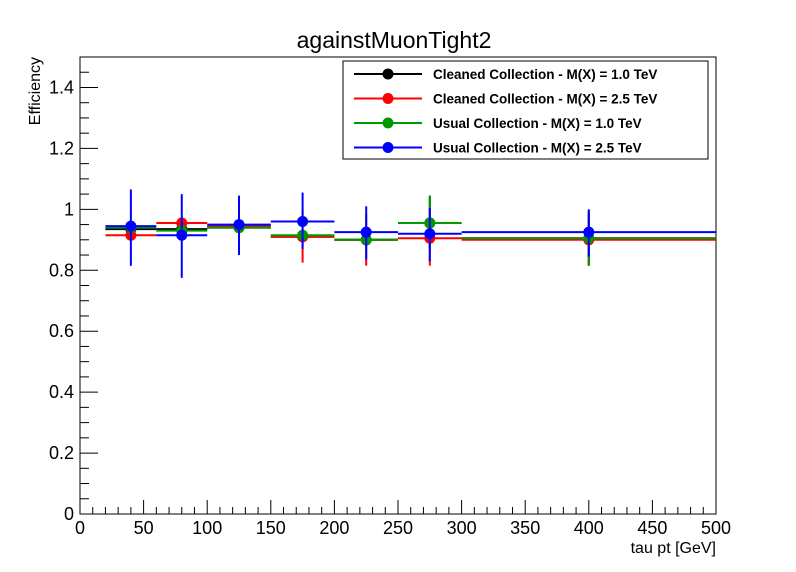 The width and height of the screenshot is (796, 572). Describe the element at coordinates (545, 74) in the screenshot. I see `legend-label: Cleaned Collection - M(X) = 1.0 TeV` at that location.